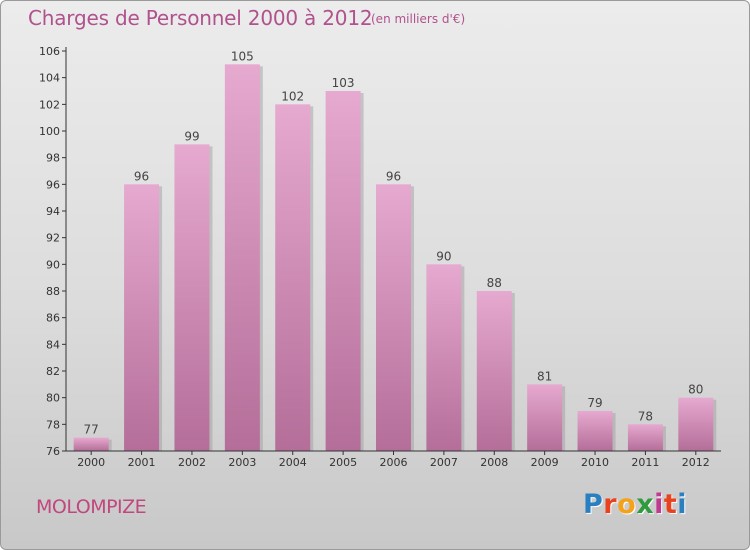  Describe the element at coordinates (418, 19) in the screenshot. I see `unit-note: (en milliers d'€)` at that location.